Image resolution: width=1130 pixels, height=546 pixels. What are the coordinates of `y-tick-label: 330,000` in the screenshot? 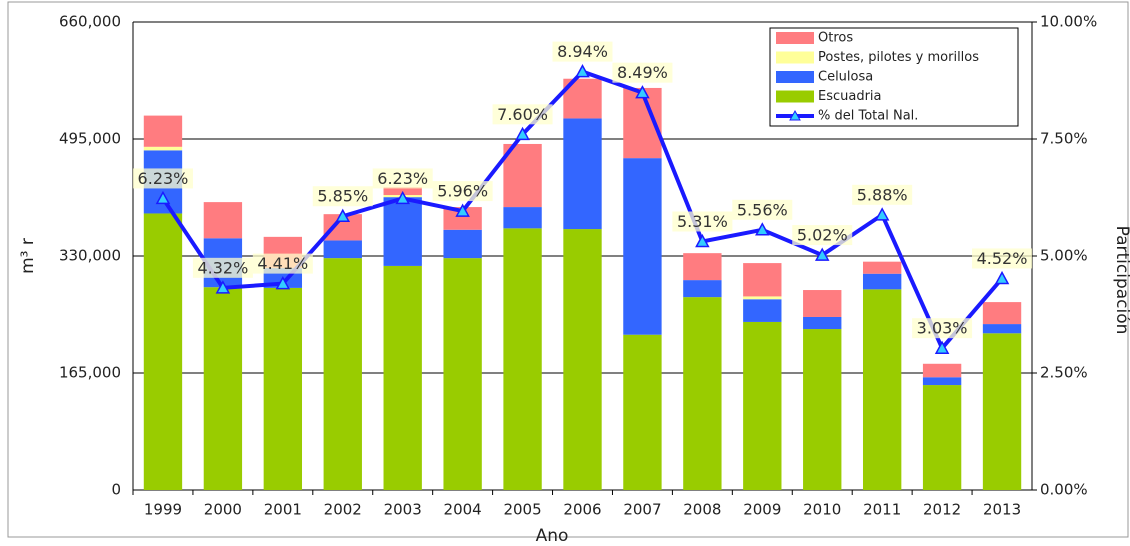 It's located at (90, 256).